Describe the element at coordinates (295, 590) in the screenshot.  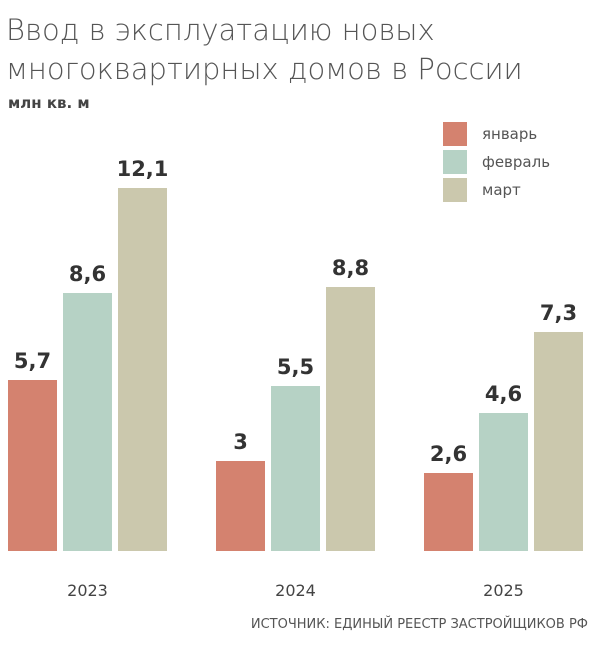
I see `x-tick-label: 2024` at that location.